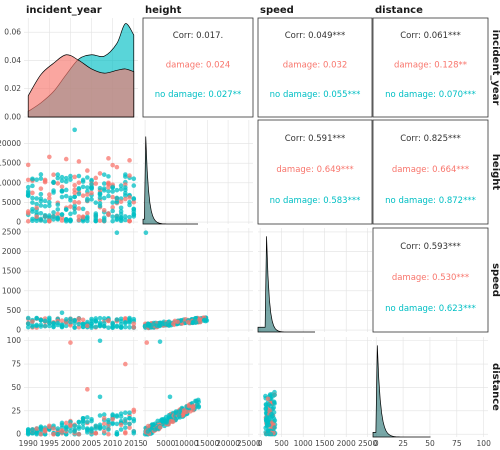 This screenshot has width=500, height=450. Describe the element at coordinates (281, 443) in the screenshot. I see `x-tick-label: 500` at that location.